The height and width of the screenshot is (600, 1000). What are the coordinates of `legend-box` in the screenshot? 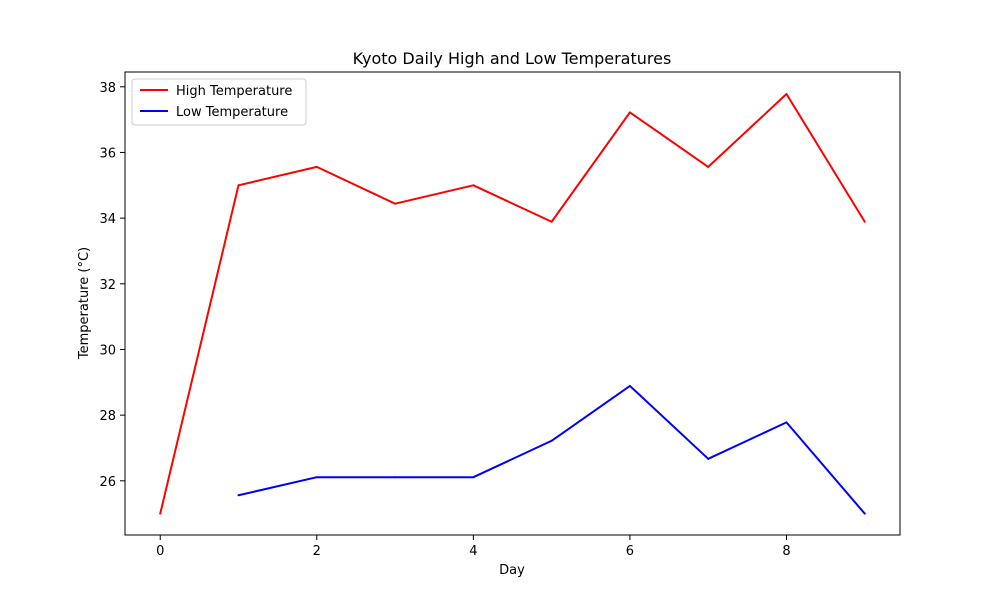 It's located at (219, 102).